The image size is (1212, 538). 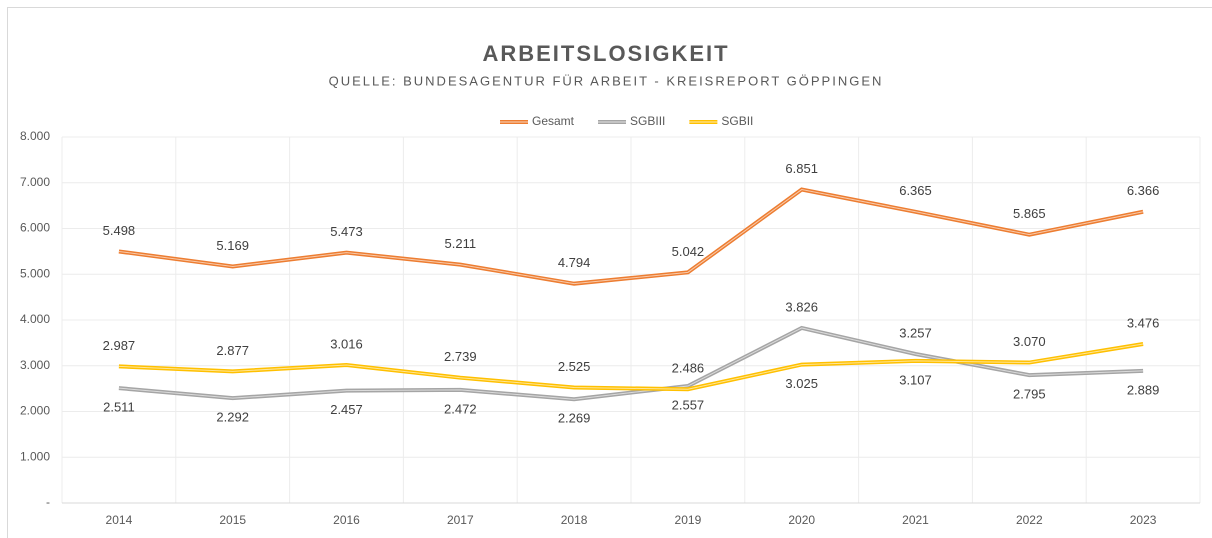 What do you see at coordinates (35, 228) in the screenshot?
I see `y-tick-label: 6.000` at bounding box center [35, 228].